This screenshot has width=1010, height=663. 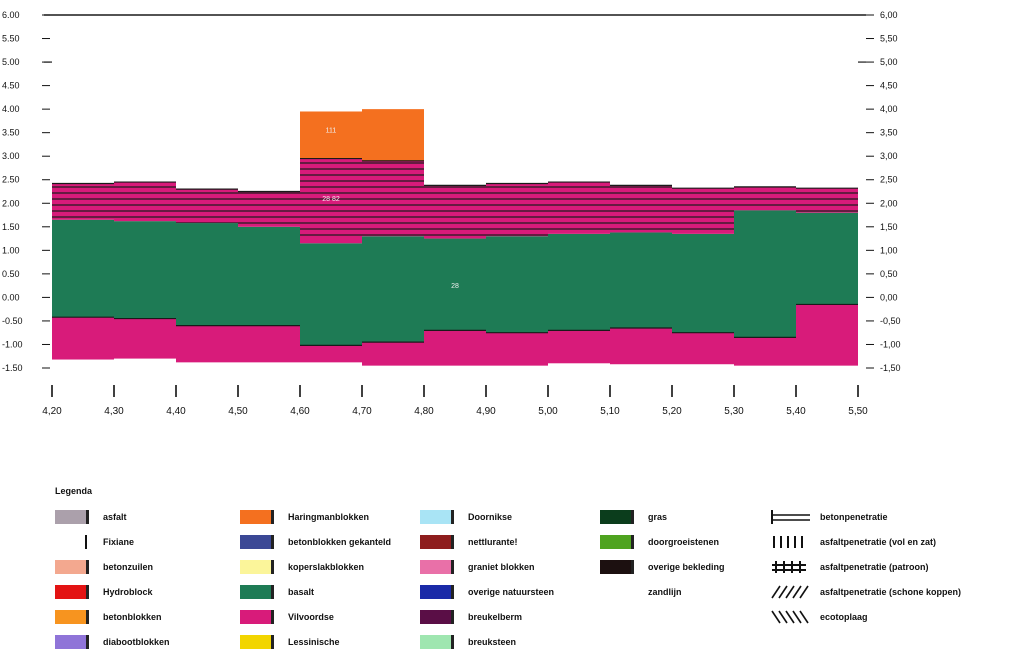 What do you see at coordinates (12, 344) in the screenshot?
I see `y-tick-label-left: -1.00` at bounding box center [12, 344].